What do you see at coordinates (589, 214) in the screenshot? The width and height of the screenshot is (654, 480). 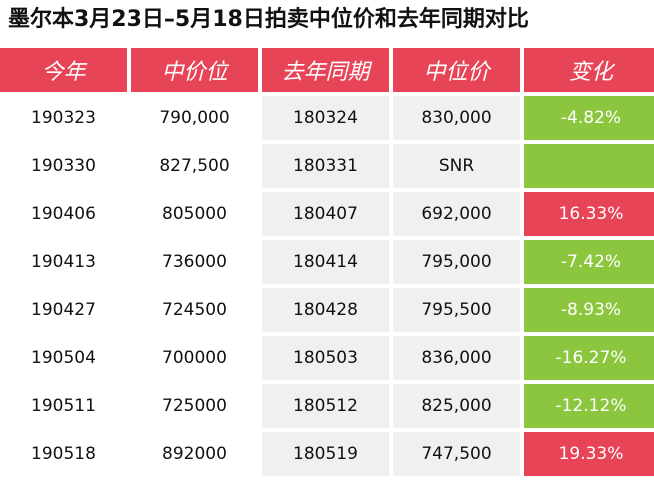 I see `change-cell: 16.33%` at bounding box center [589, 214].